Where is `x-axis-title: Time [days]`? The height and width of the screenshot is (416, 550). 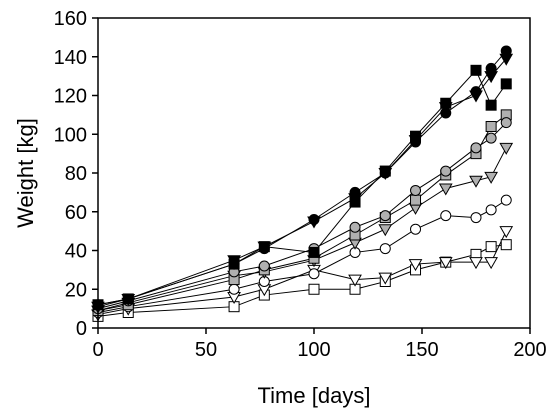
x-axis-title: Time [days] is located at coordinates (314, 395).